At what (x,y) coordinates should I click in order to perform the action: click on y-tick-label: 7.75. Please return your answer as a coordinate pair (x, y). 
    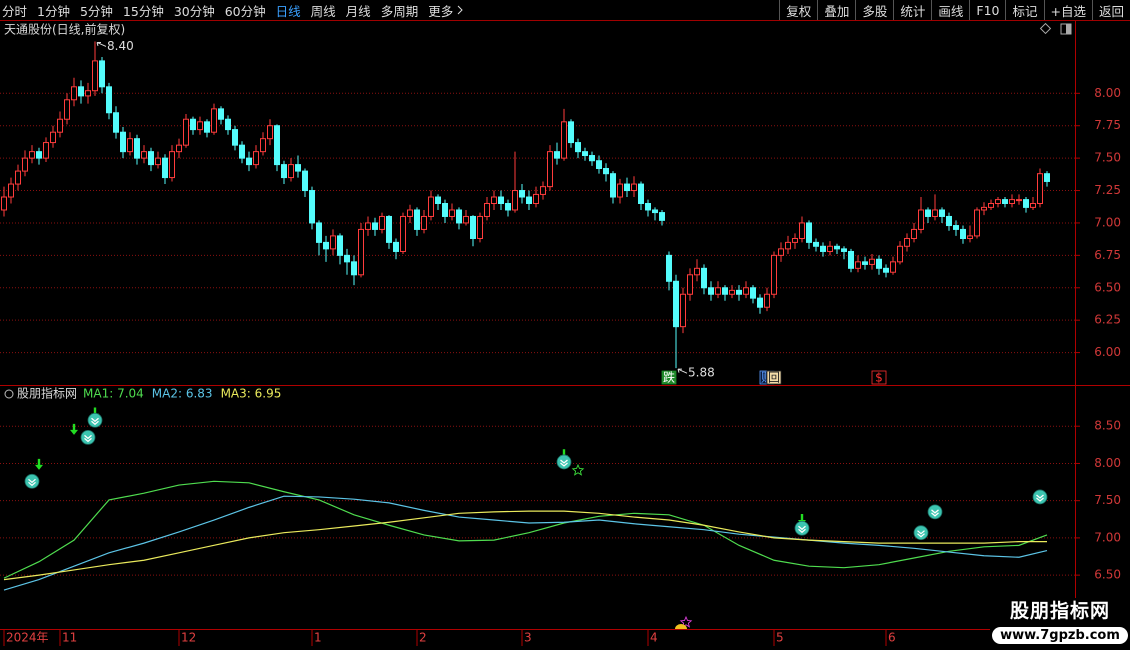
    Looking at the image, I should click on (1107, 125).